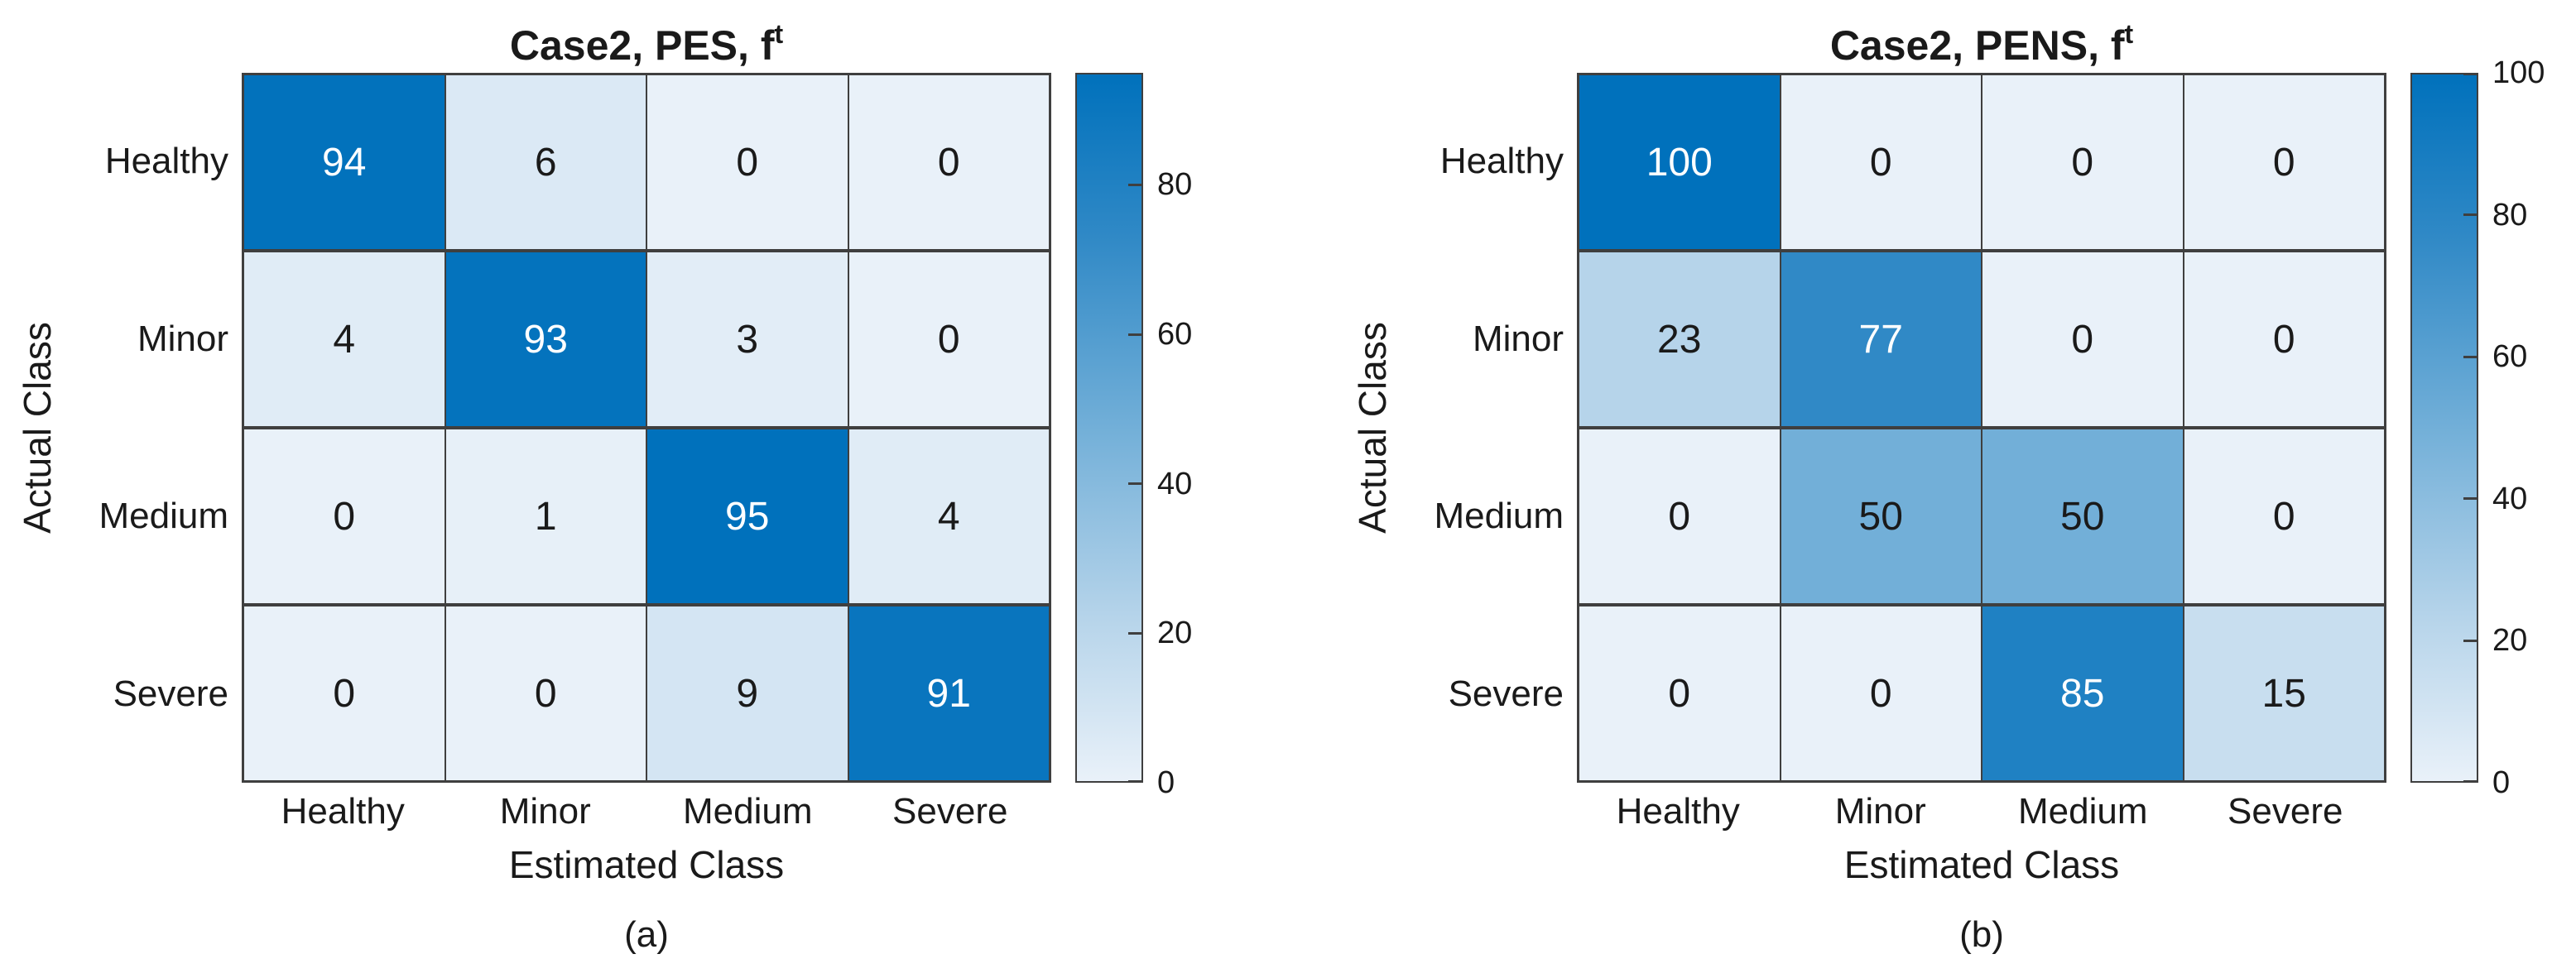  I want to click on chart-title-text: Case2, PENS, f, so click(1977, 45).